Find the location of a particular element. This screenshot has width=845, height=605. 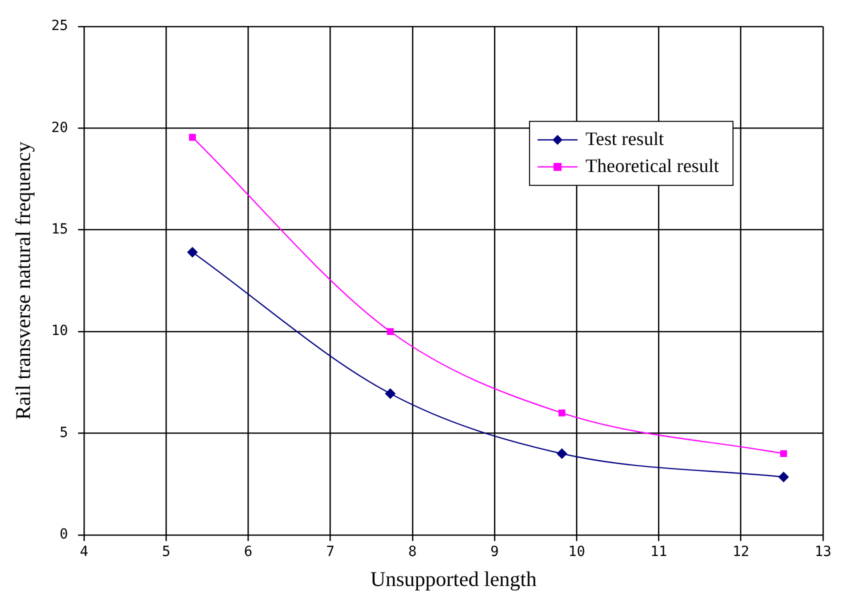

x-tick-label: 11 is located at coordinates (659, 552).